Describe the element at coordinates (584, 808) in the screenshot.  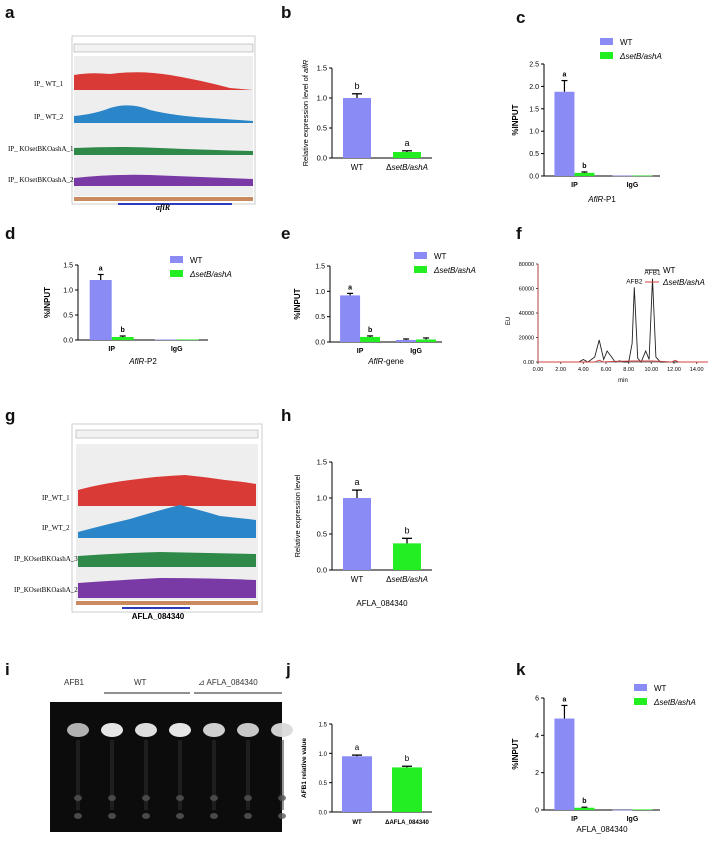
I see `bar-mut-ip` at that location.